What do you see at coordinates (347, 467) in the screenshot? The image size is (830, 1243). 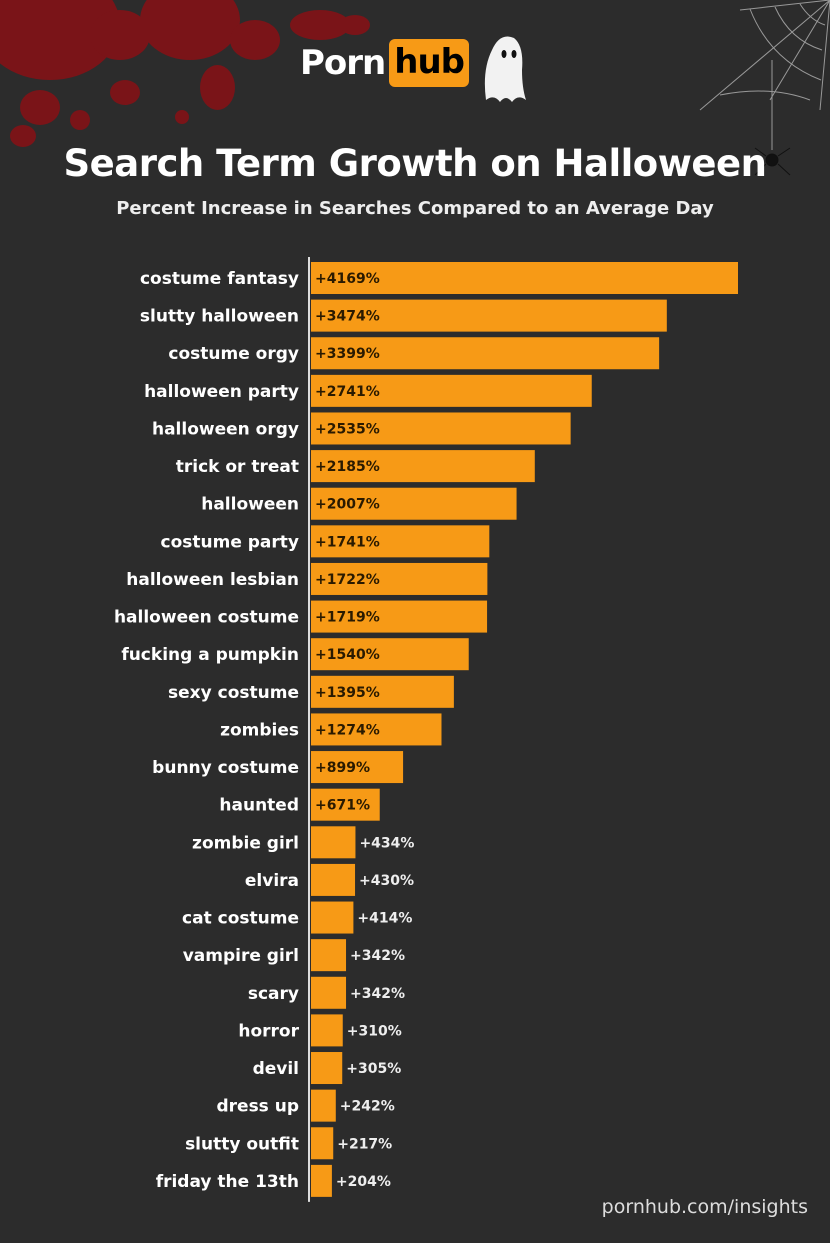 I see `data-label: +2185%` at bounding box center [347, 467].